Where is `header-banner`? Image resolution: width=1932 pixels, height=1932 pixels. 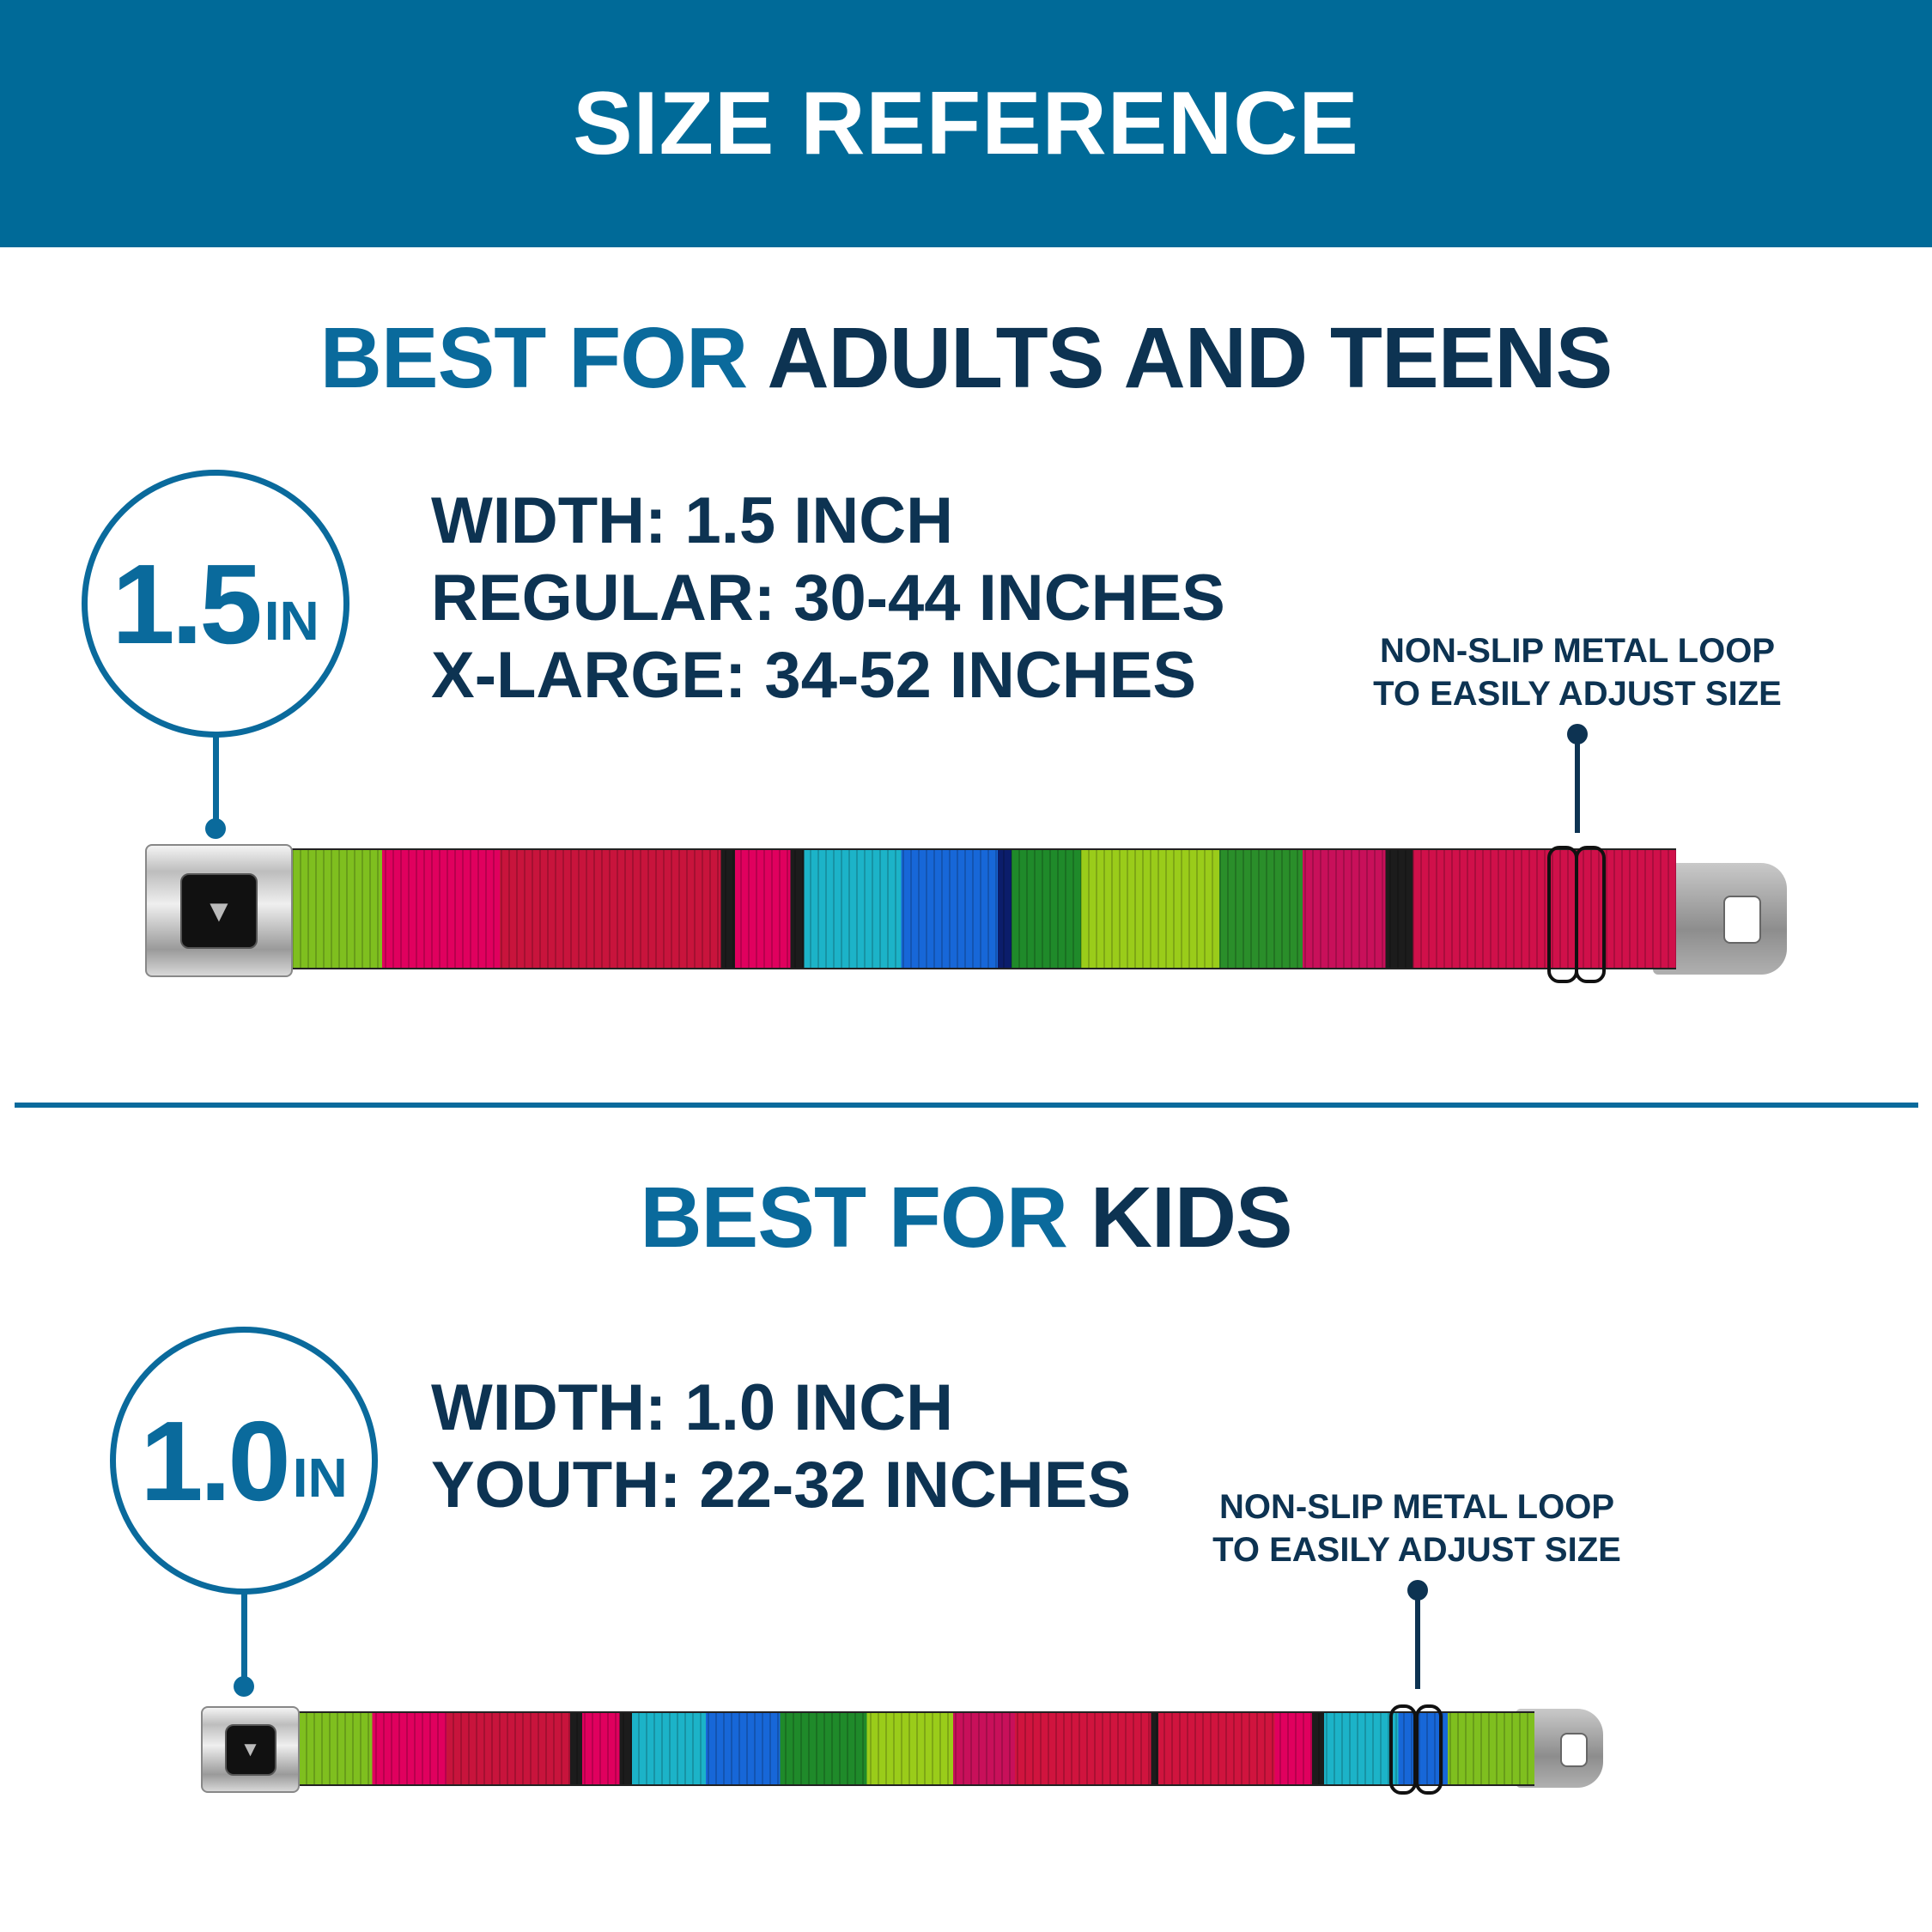 header-banner is located at coordinates (966, 123).